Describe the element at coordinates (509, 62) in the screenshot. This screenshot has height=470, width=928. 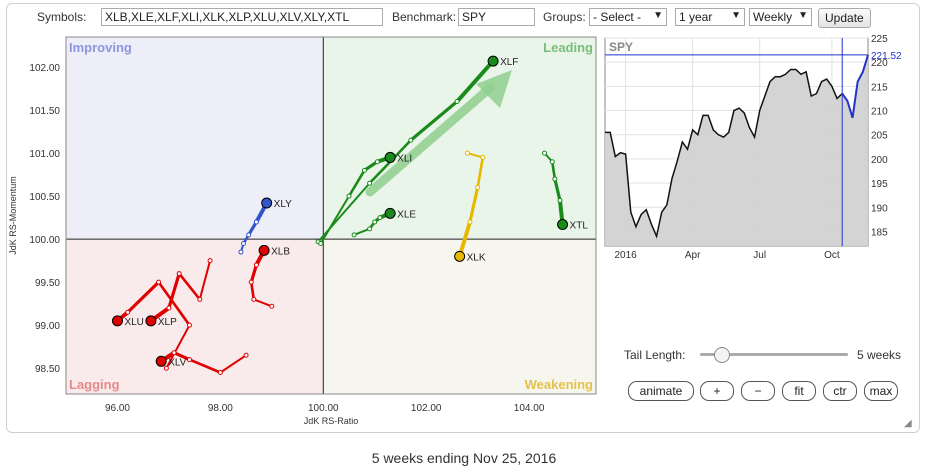
I see `point-label: XLF` at that location.